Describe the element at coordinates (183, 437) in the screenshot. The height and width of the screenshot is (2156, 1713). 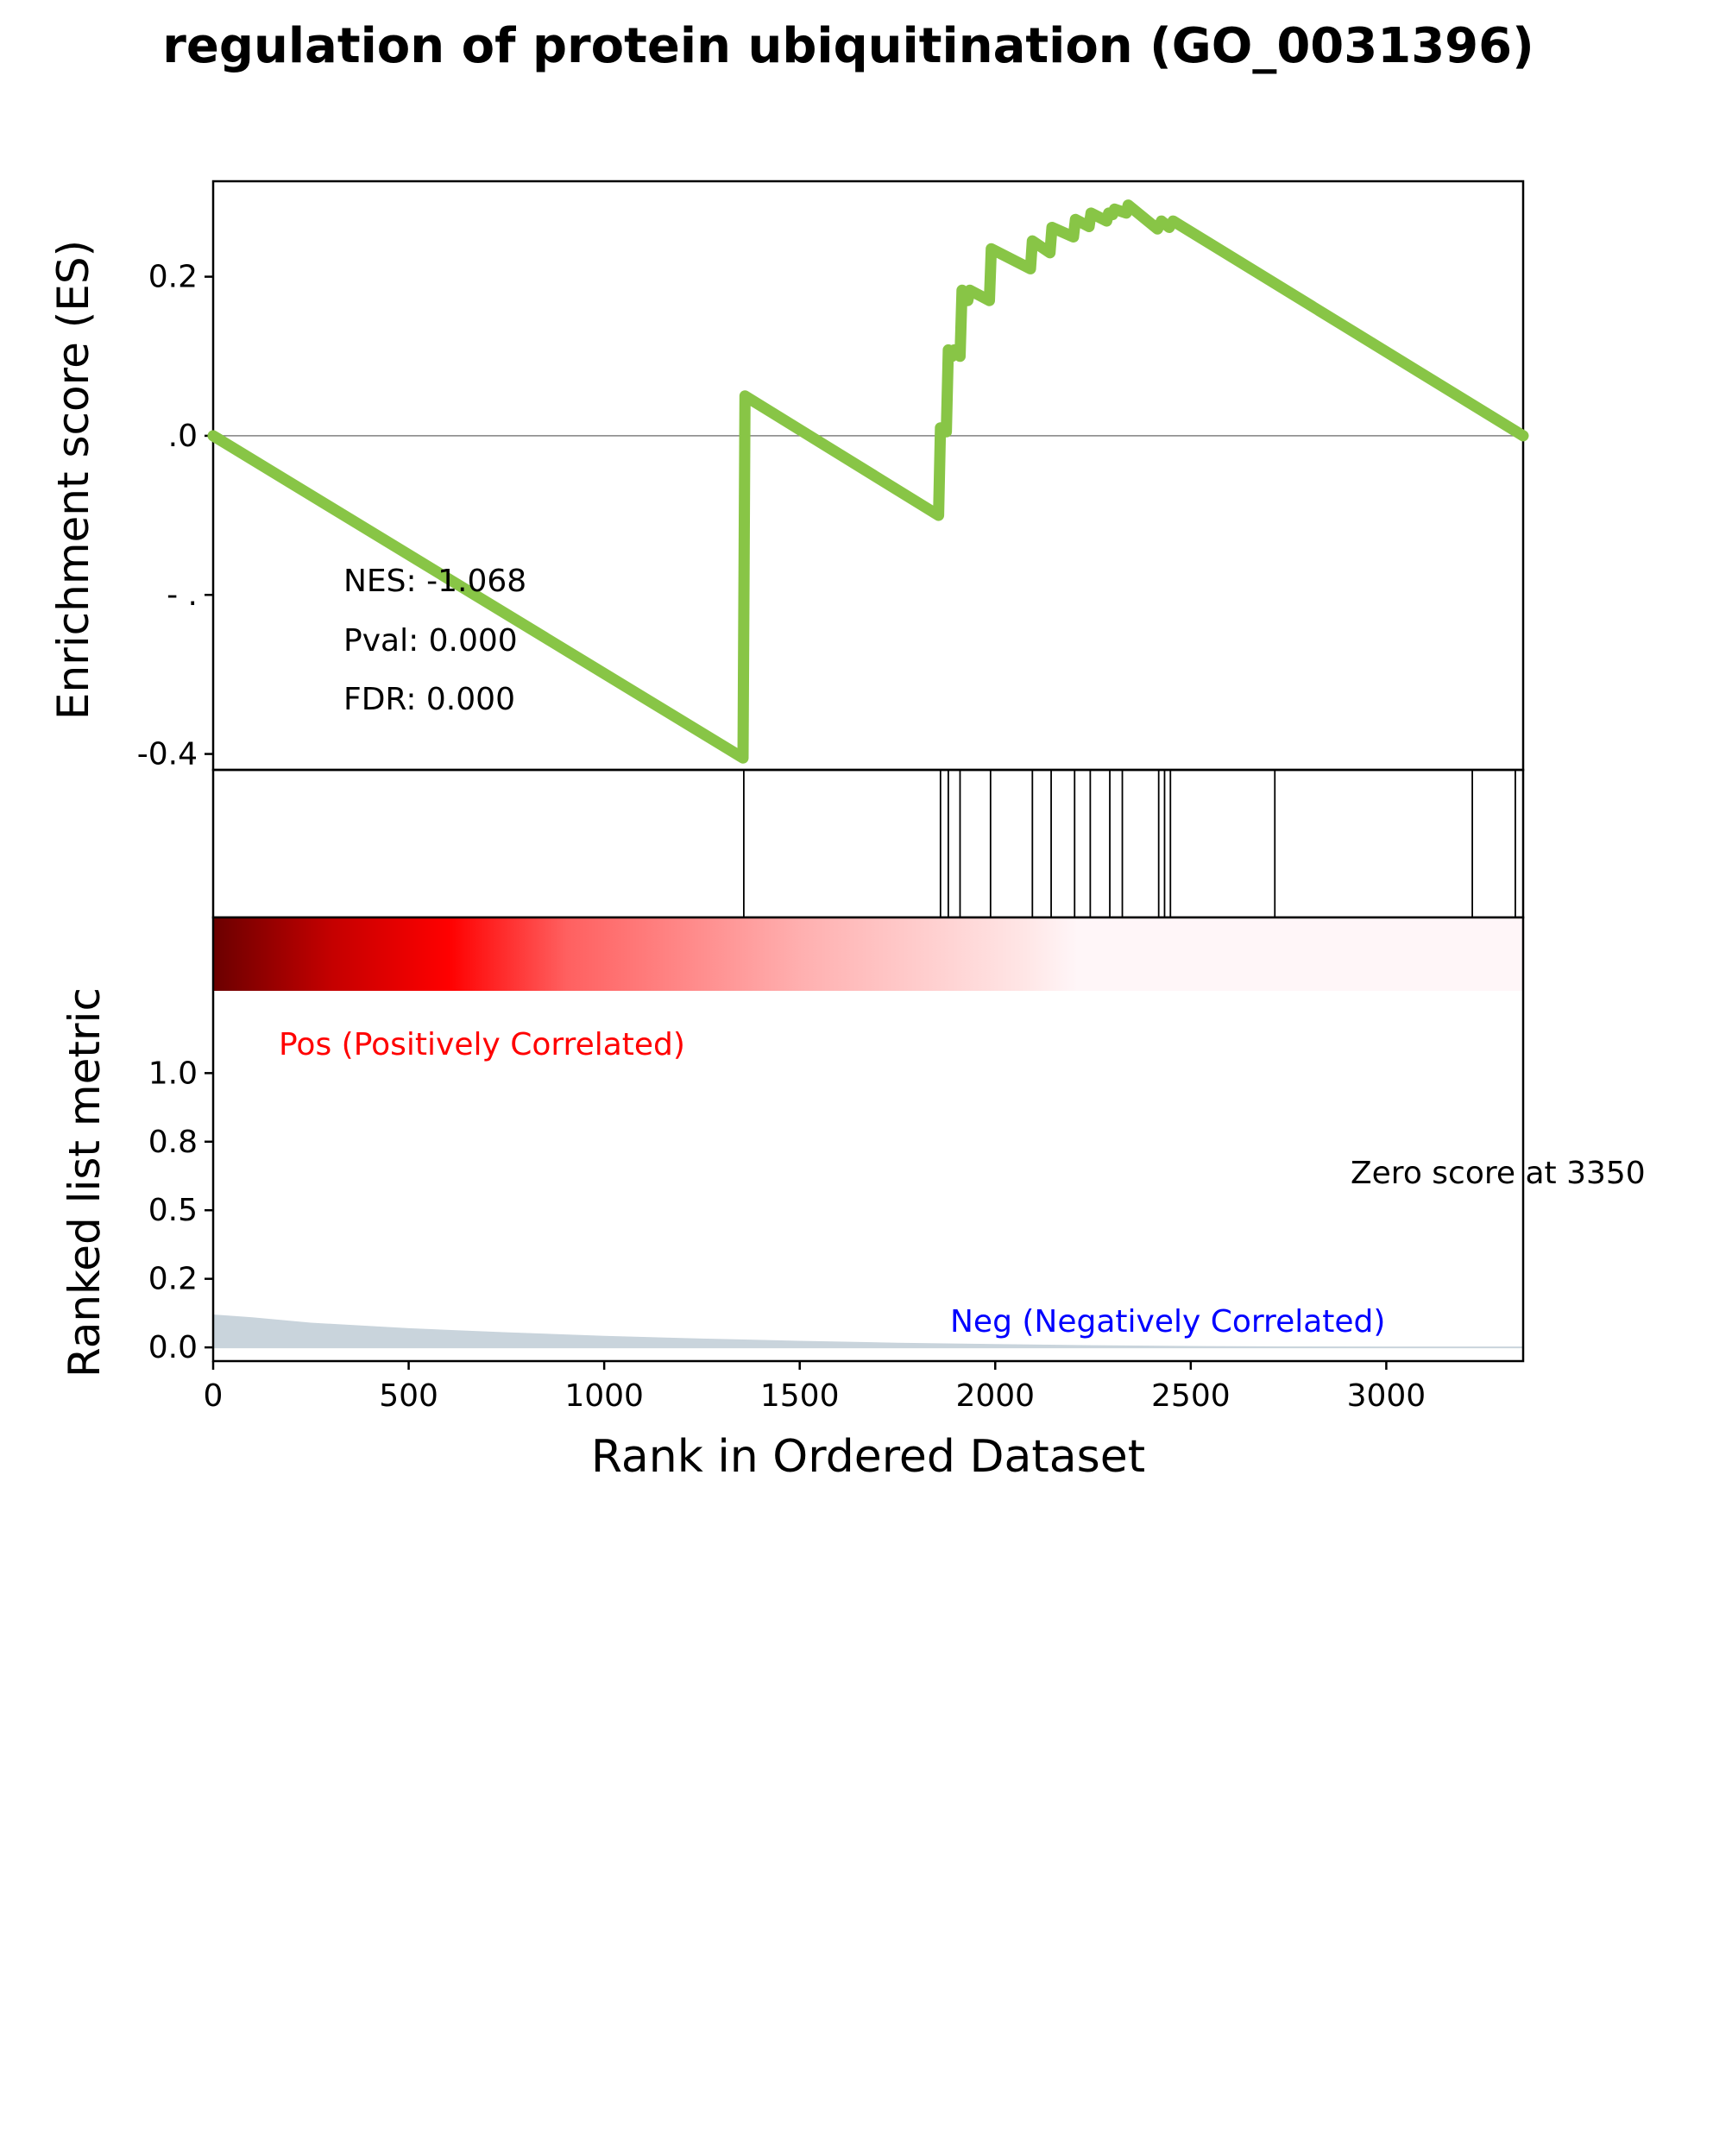
I see `es-y-tick-label: .0` at that location.